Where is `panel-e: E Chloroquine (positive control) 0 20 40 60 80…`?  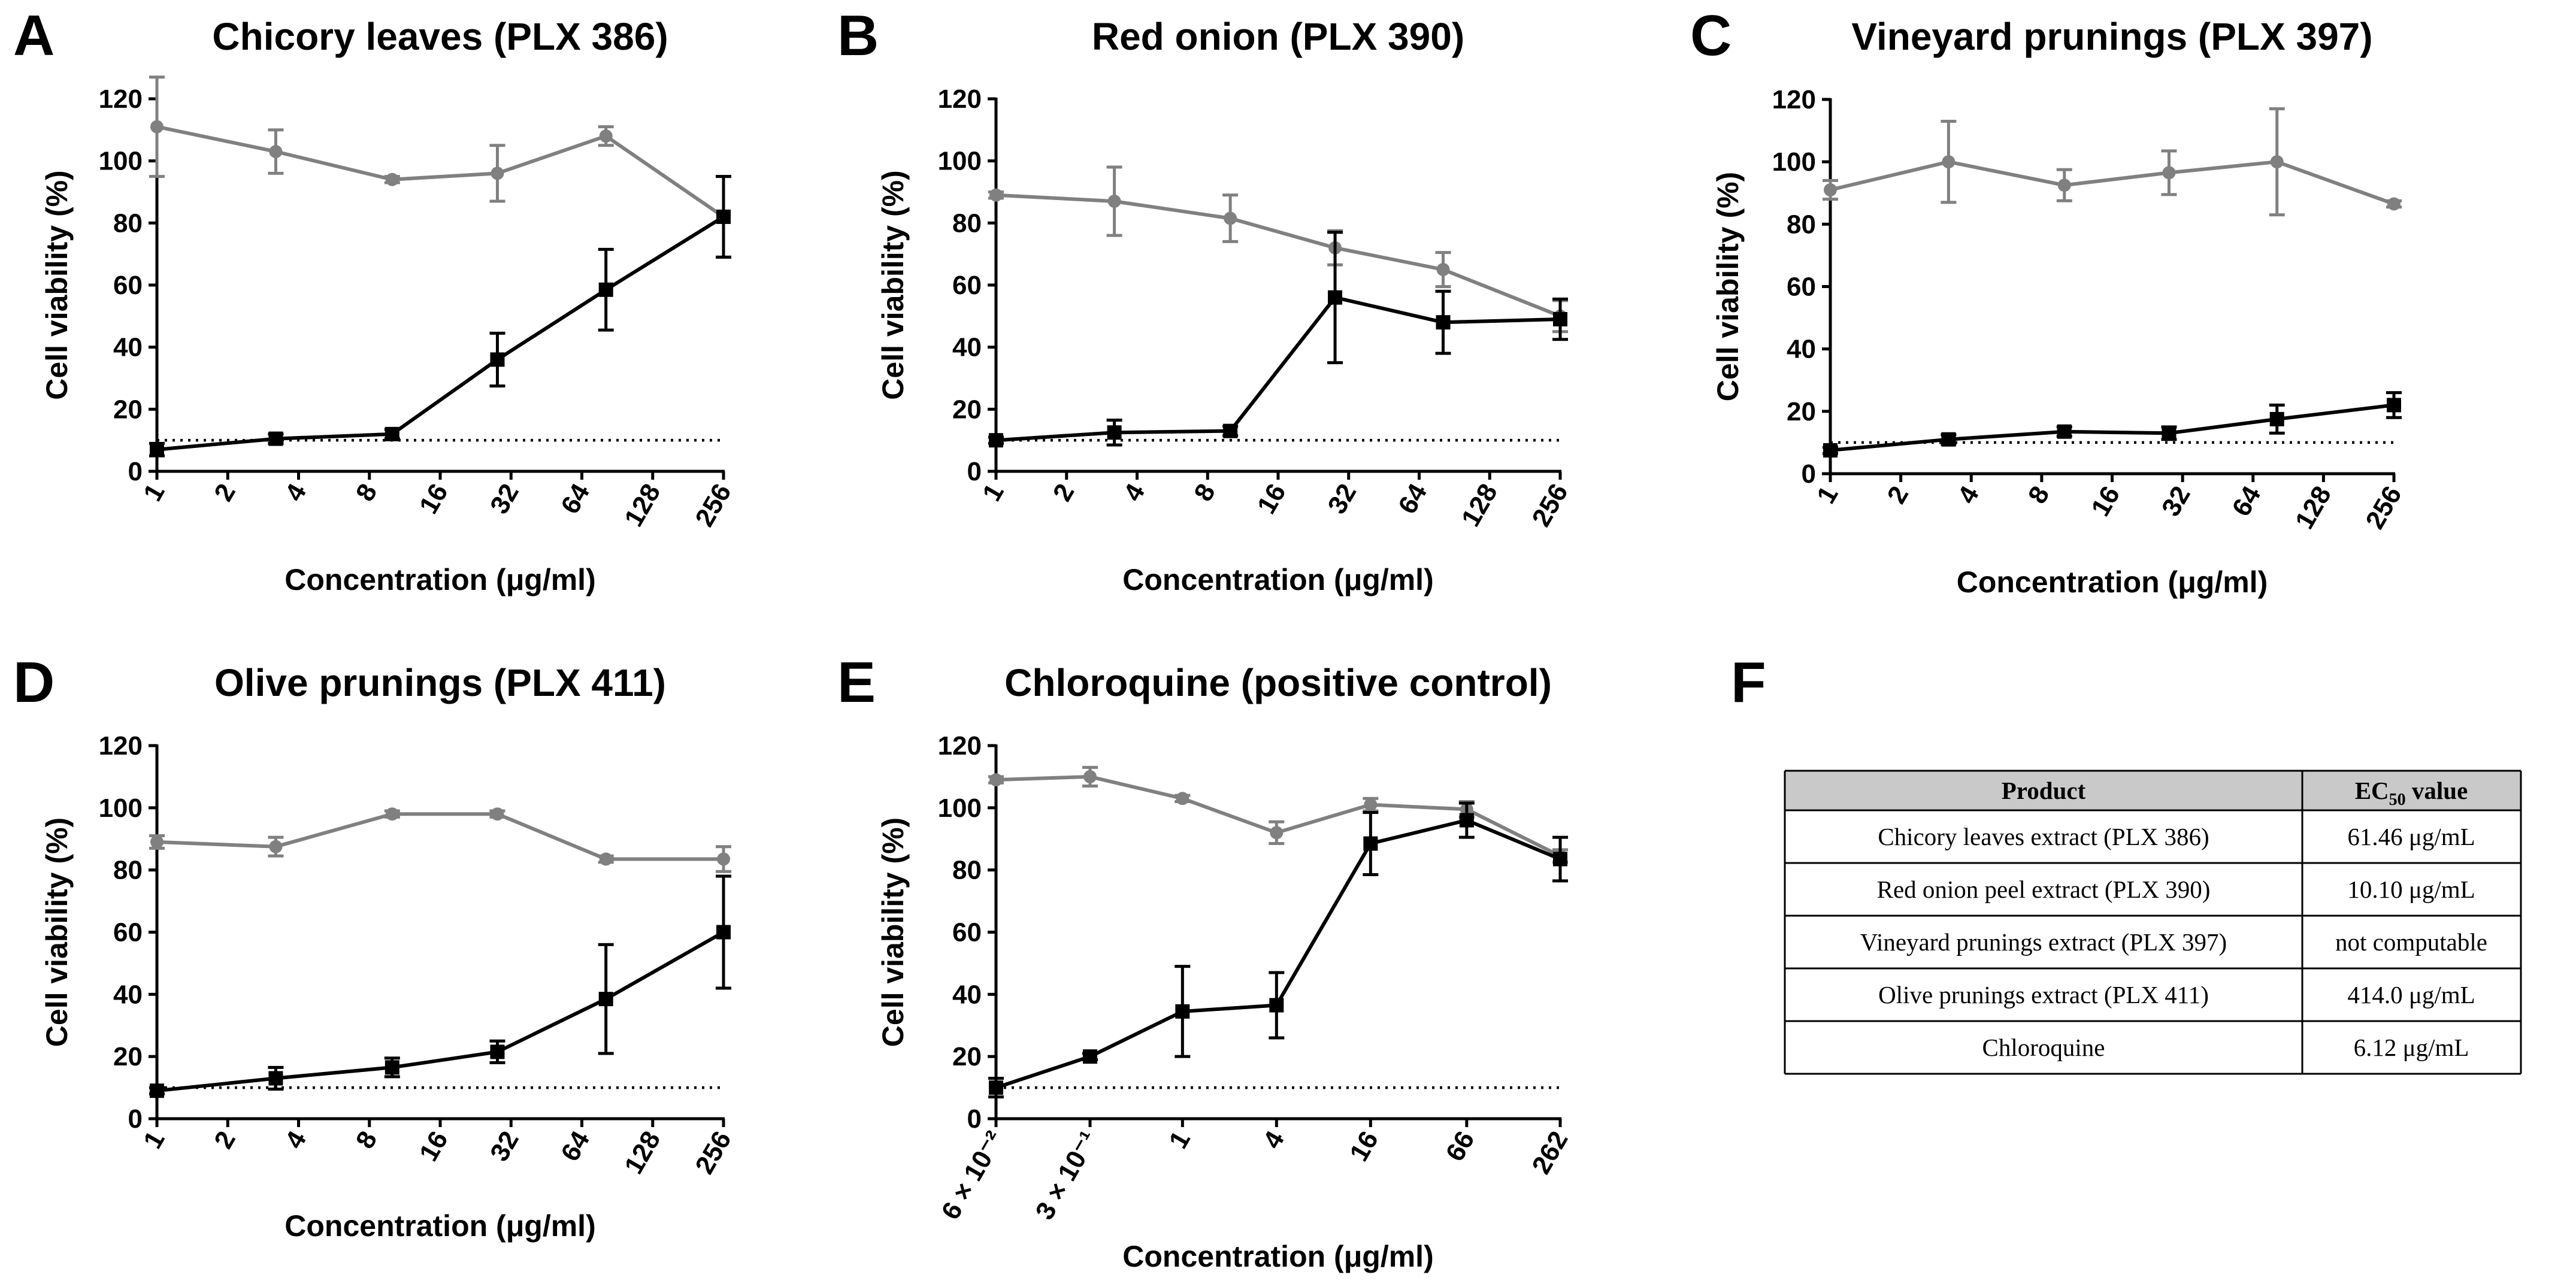 panel-e: E Chloroquine (positive control) 0 20 40 60 80… is located at coordinates (1205, 962).